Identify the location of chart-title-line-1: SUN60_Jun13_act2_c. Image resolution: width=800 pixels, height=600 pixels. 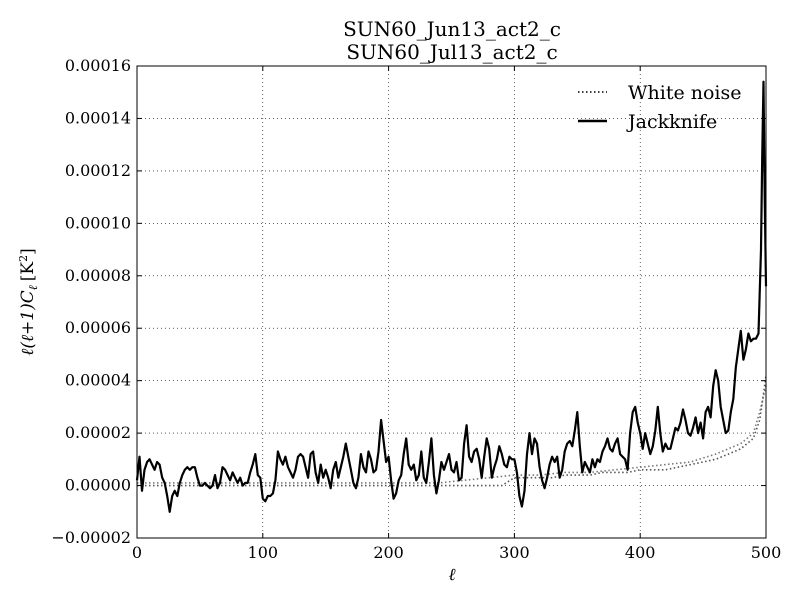
(452, 29).